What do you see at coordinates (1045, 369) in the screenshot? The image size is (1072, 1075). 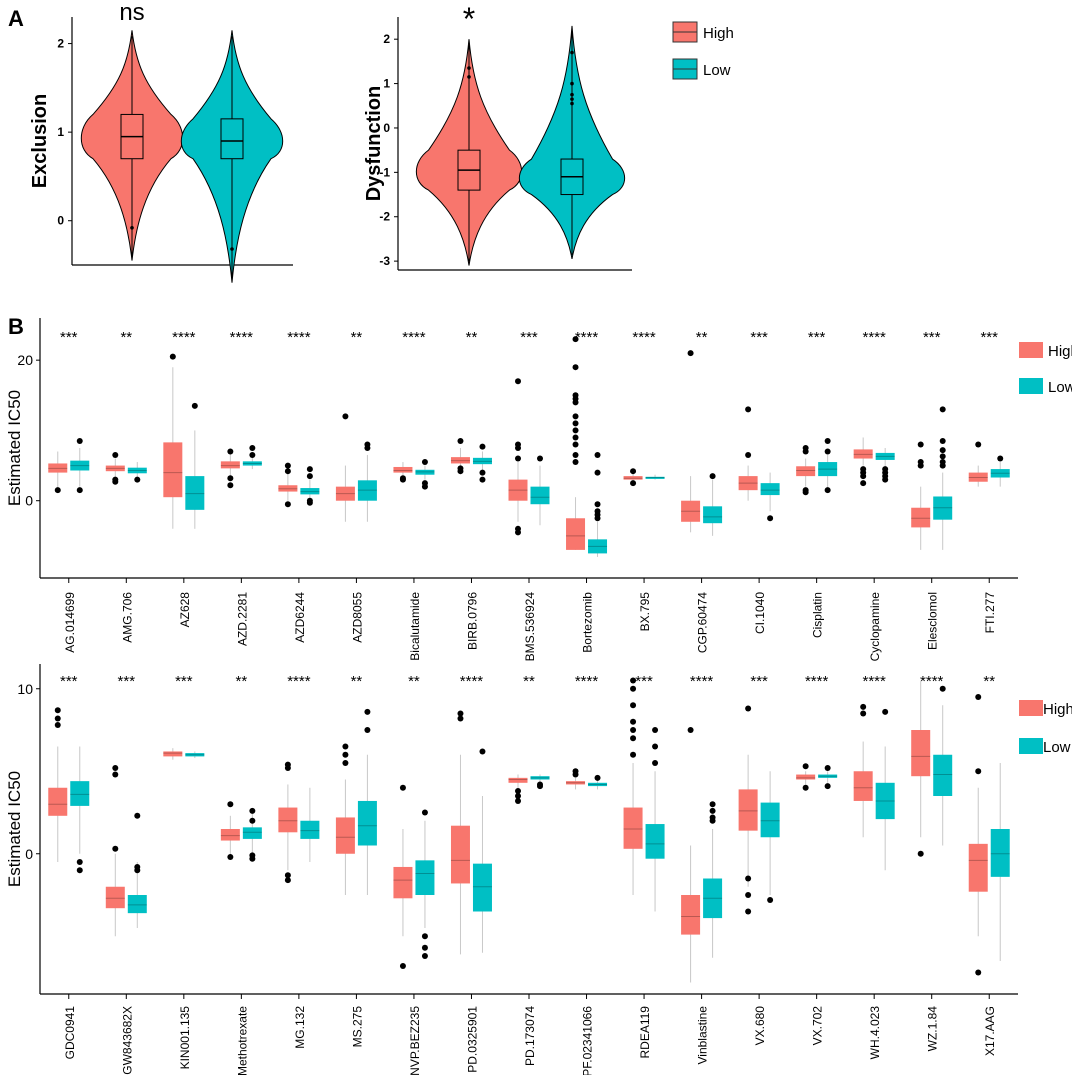 I see `box-top-legend: High Low` at bounding box center [1045, 369].